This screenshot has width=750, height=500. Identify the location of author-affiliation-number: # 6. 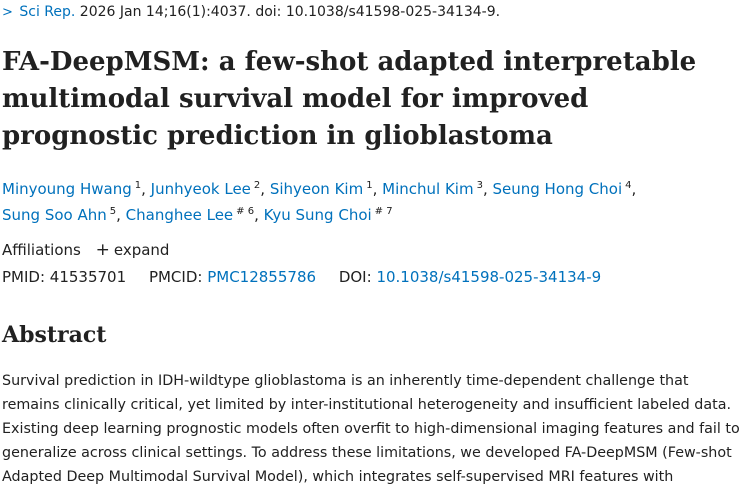
(245, 211).